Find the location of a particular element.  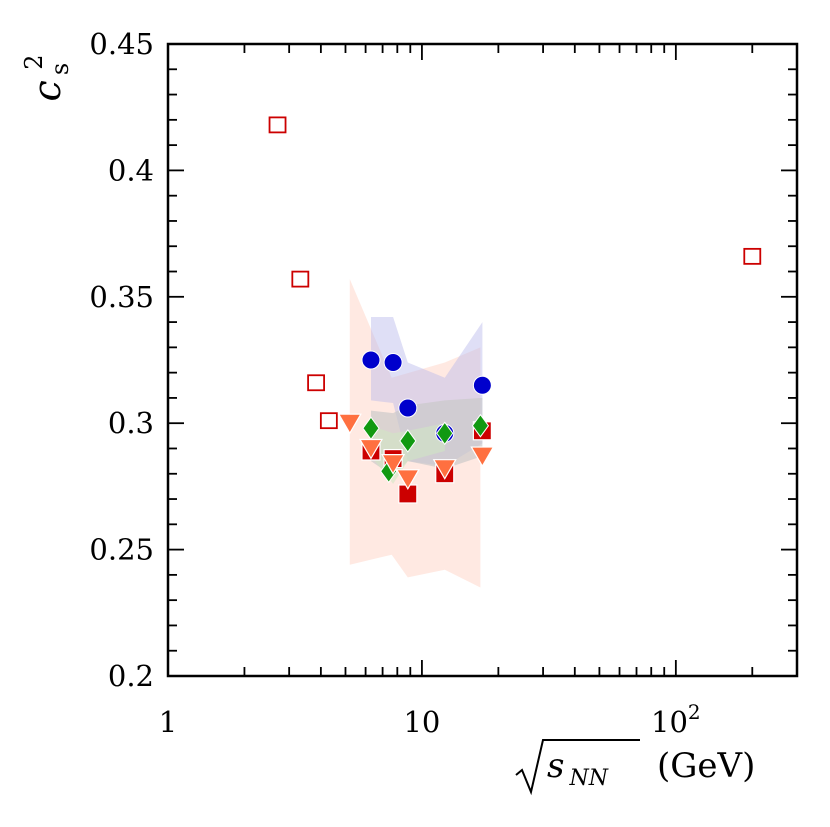

x-tick-labels: 1 10 102 is located at coordinates (430, 719).